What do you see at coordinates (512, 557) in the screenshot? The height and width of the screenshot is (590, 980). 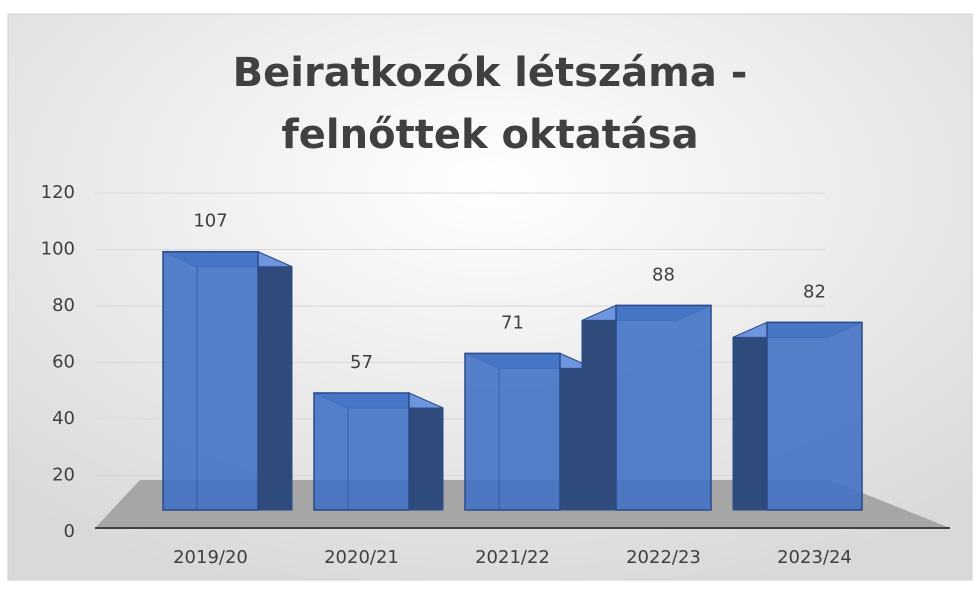 I see `x-tick-label: 2021/22` at bounding box center [512, 557].